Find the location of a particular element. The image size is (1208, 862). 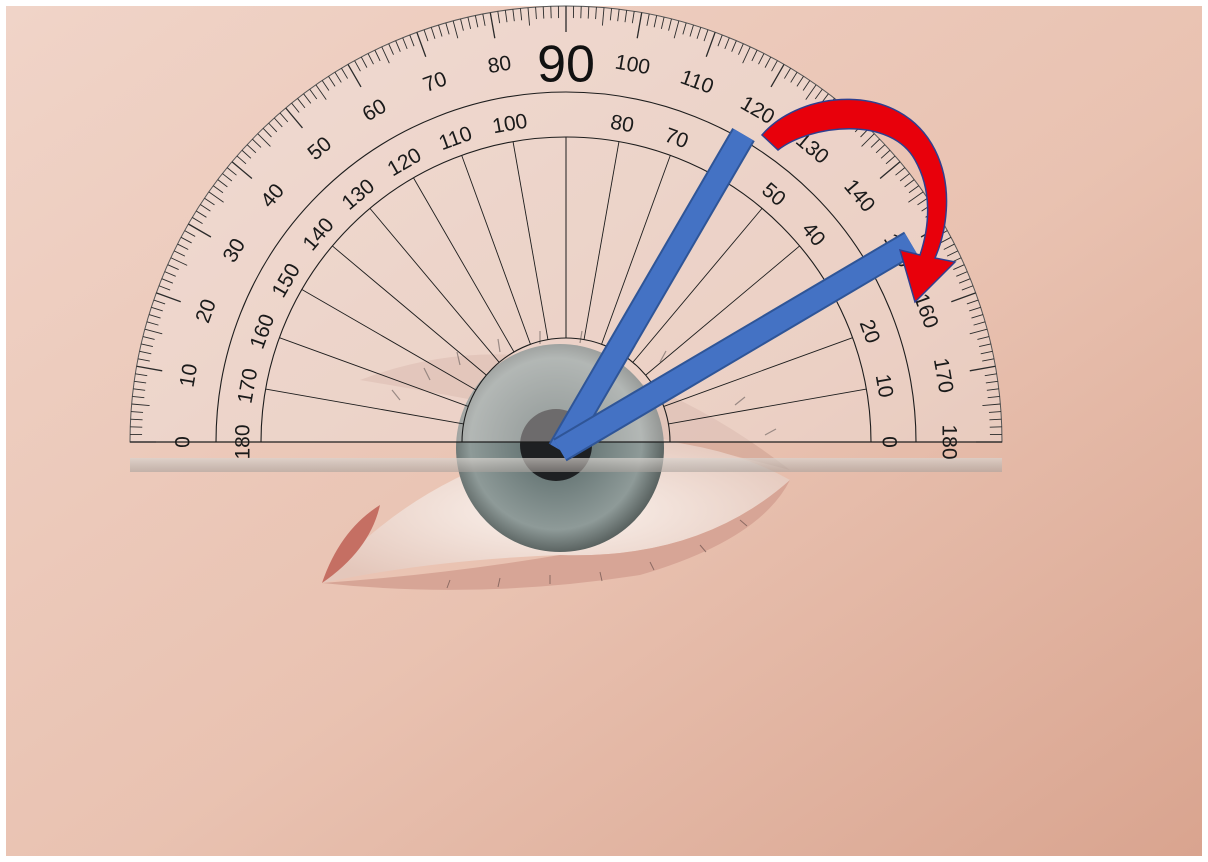

outer-scale-label: 0 is located at coordinates (183, 442).